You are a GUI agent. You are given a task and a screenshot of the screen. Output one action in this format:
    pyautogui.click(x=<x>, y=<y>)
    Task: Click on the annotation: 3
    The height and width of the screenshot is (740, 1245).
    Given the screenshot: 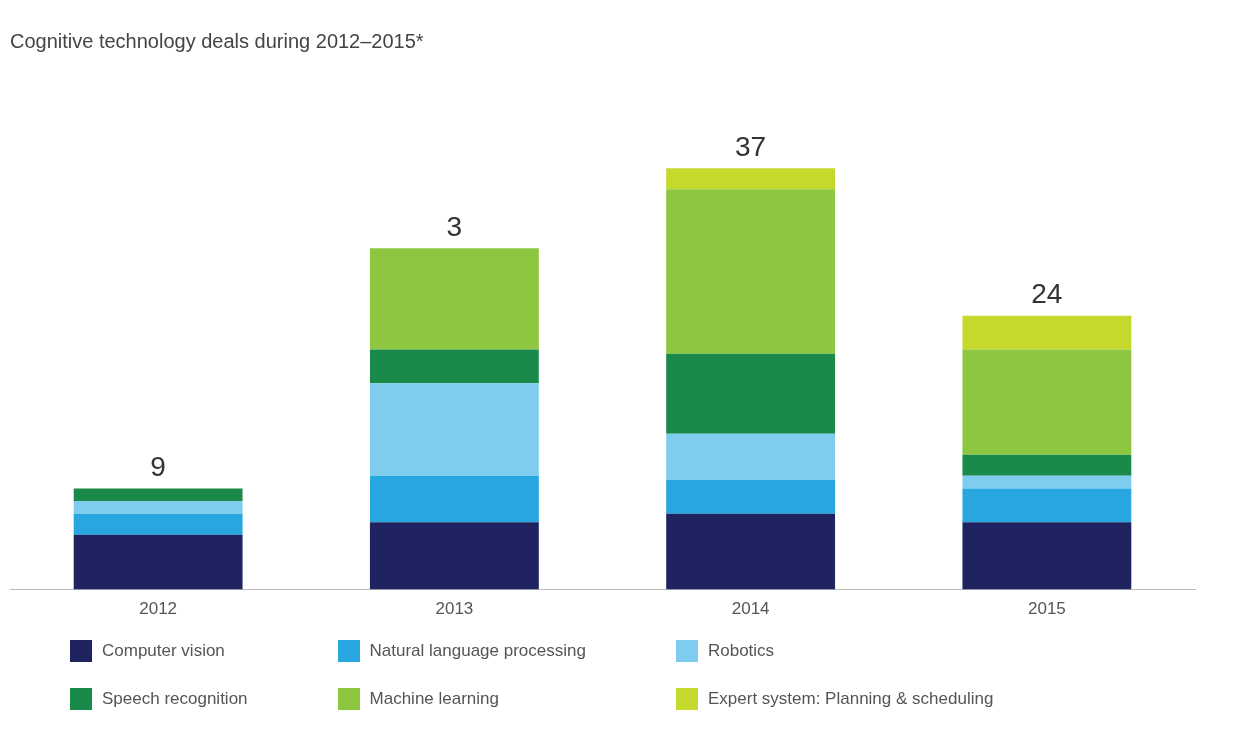 What is the action you would take?
    pyautogui.click(x=454, y=227)
    